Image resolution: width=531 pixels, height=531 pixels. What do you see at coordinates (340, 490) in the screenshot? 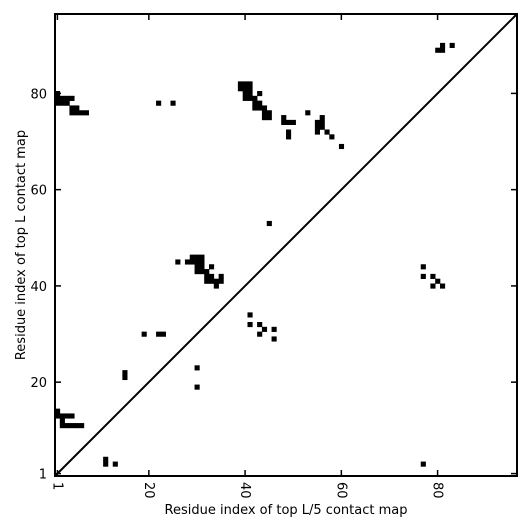
I see `x-tick-label: 60` at bounding box center [340, 490].